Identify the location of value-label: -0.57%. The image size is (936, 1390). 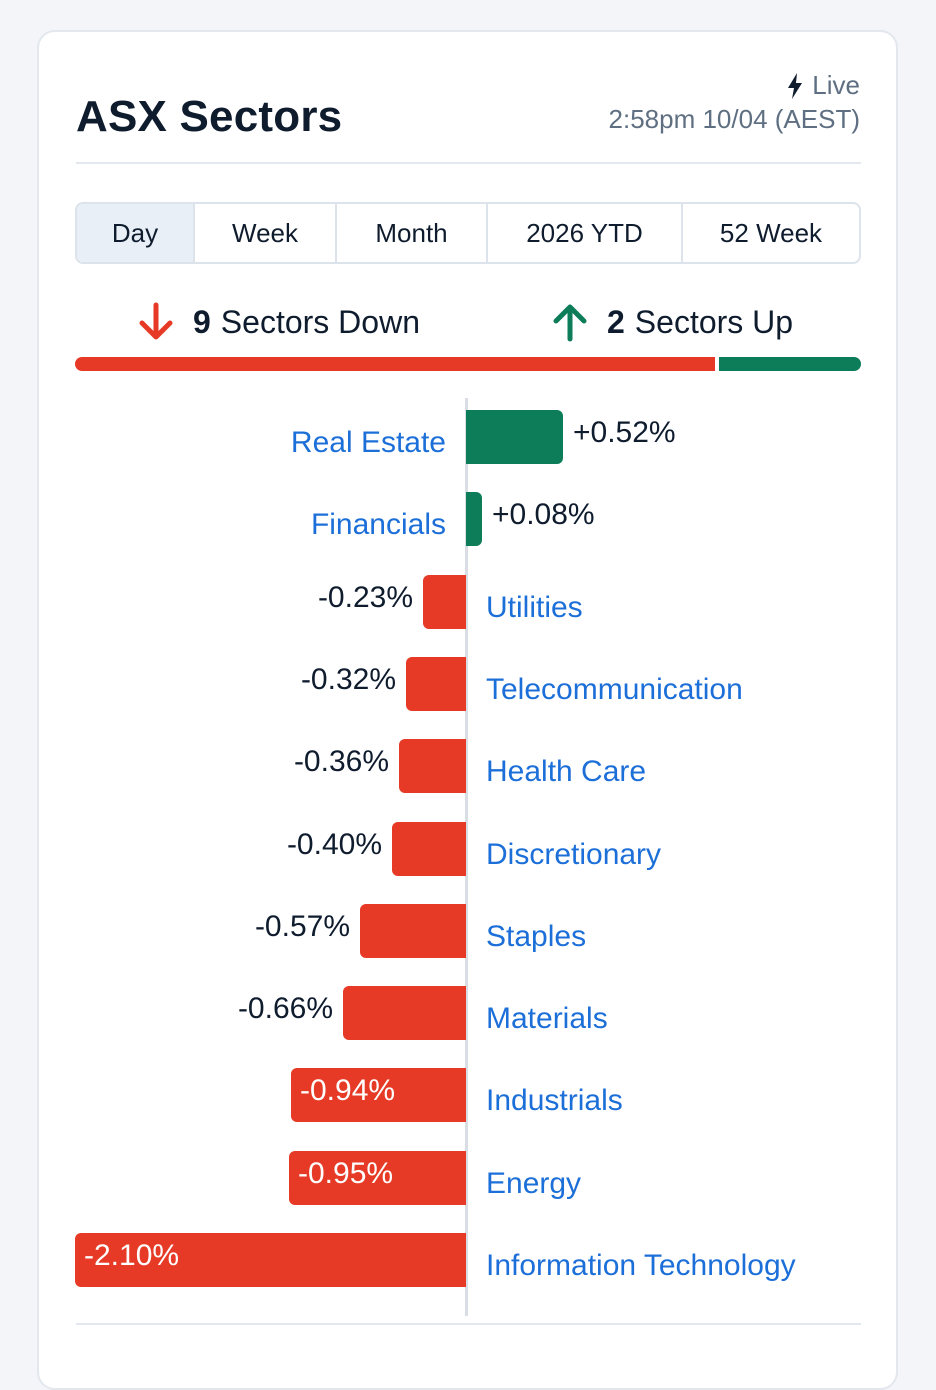
(302, 926).